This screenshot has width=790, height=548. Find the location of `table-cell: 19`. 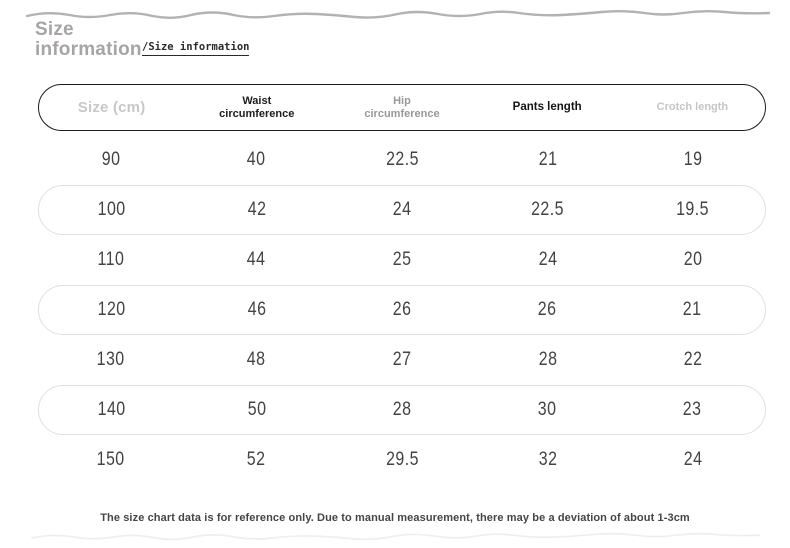

table-cell: 19 is located at coordinates (693, 159).